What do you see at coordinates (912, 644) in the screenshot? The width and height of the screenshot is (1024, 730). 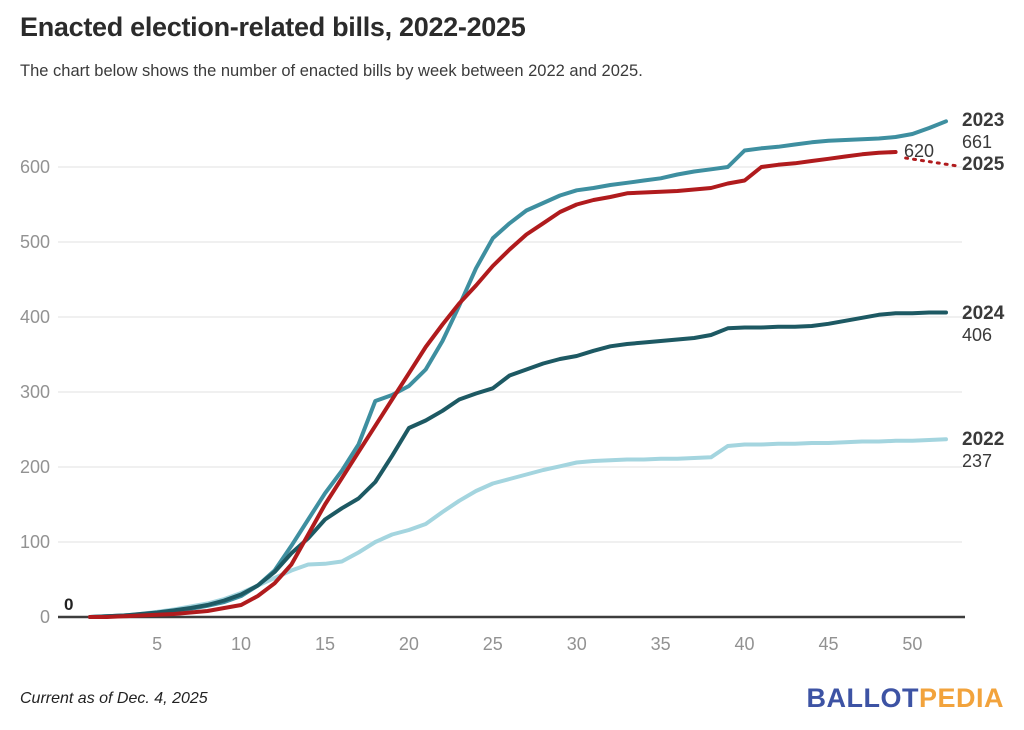 I see `x-tick-label-50: 50` at bounding box center [912, 644].